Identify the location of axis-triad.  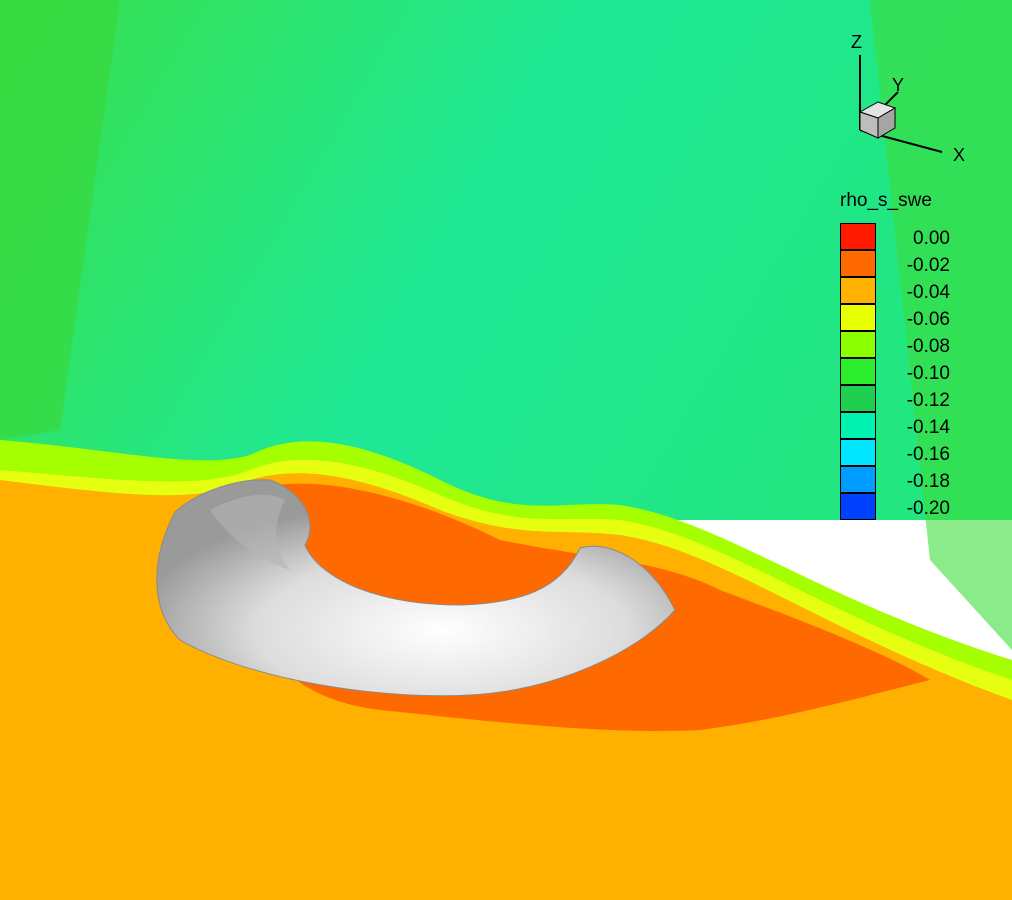
(900, 104).